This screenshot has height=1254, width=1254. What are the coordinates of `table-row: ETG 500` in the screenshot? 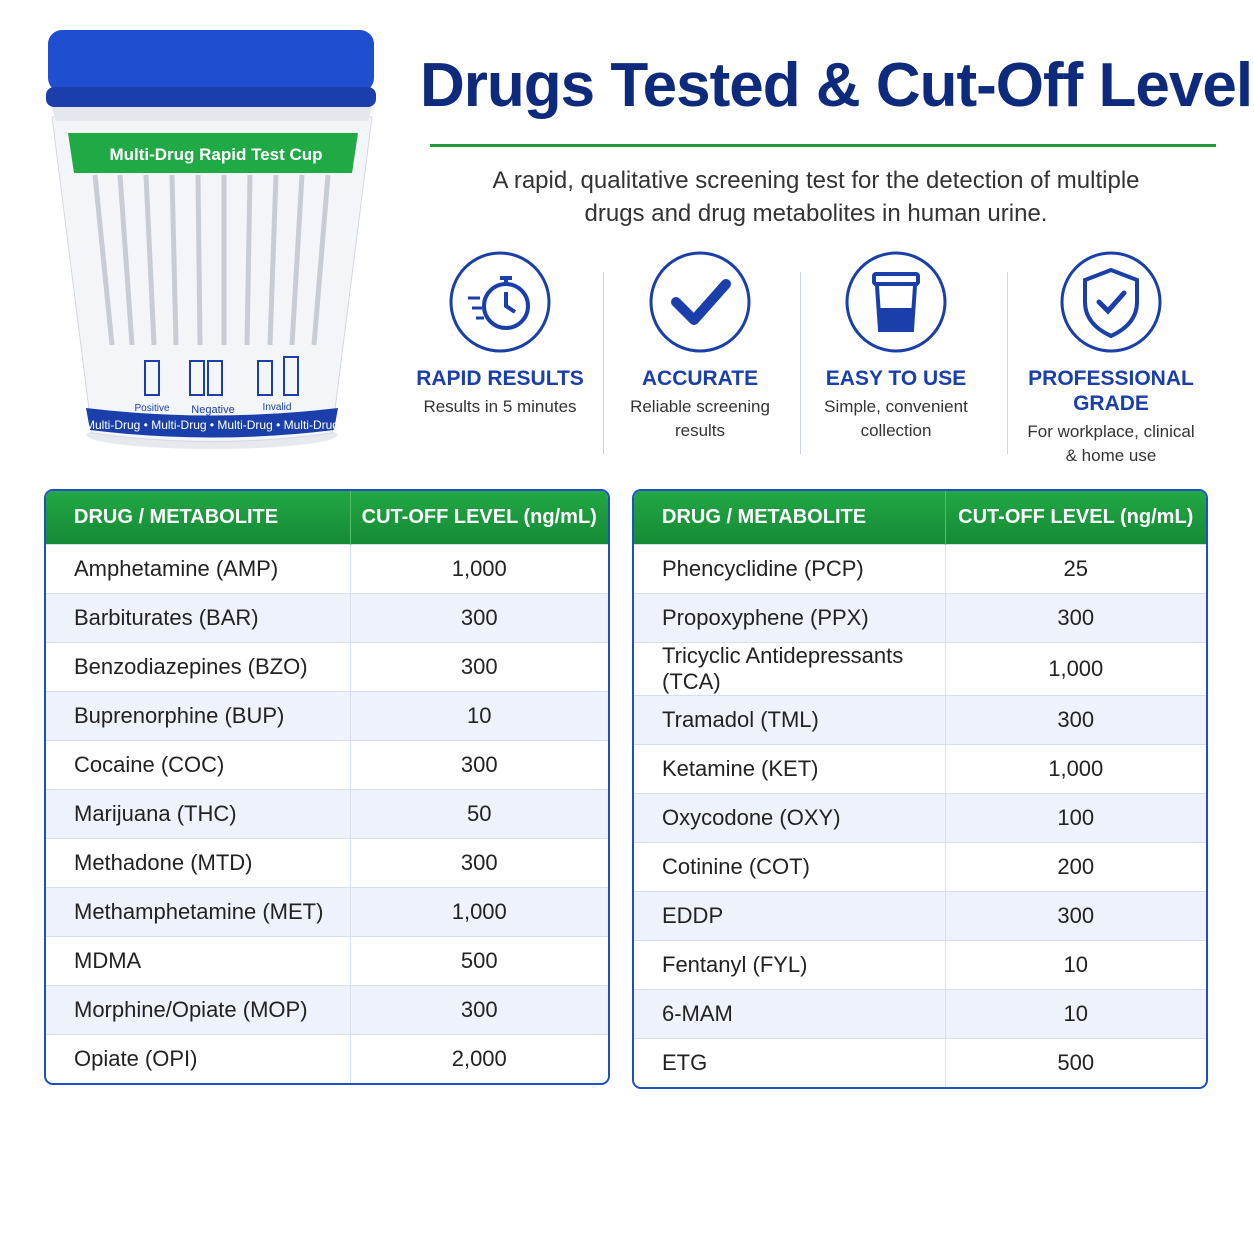 It's located at (920, 1062).